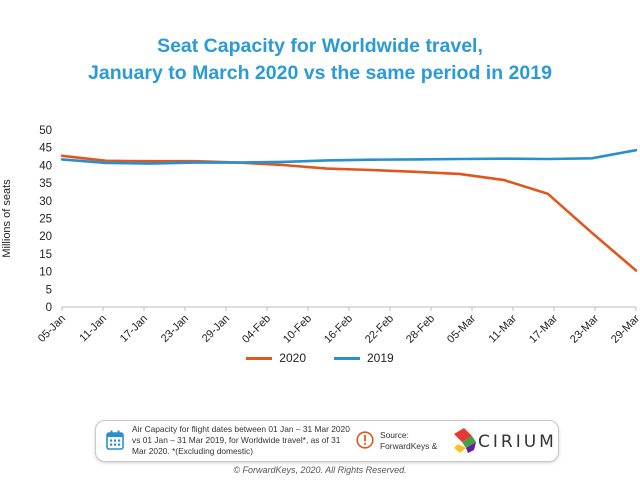 The width and height of the screenshot is (640, 480). What do you see at coordinates (45, 273) in the screenshot?
I see `y-tick-label: 10` at bounding box center [45, 273].